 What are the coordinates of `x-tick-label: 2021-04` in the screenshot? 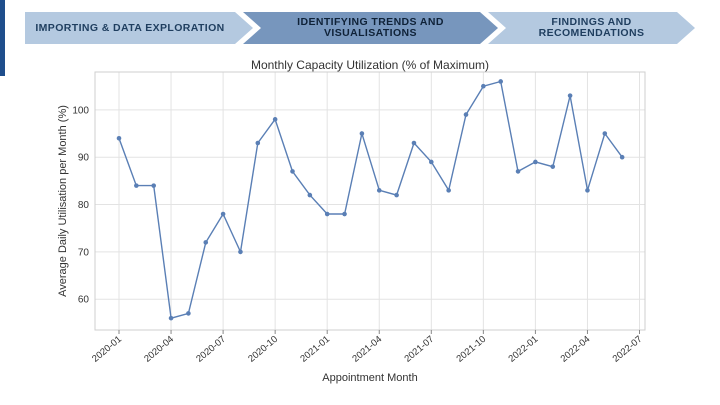 It's located at (367, 349).